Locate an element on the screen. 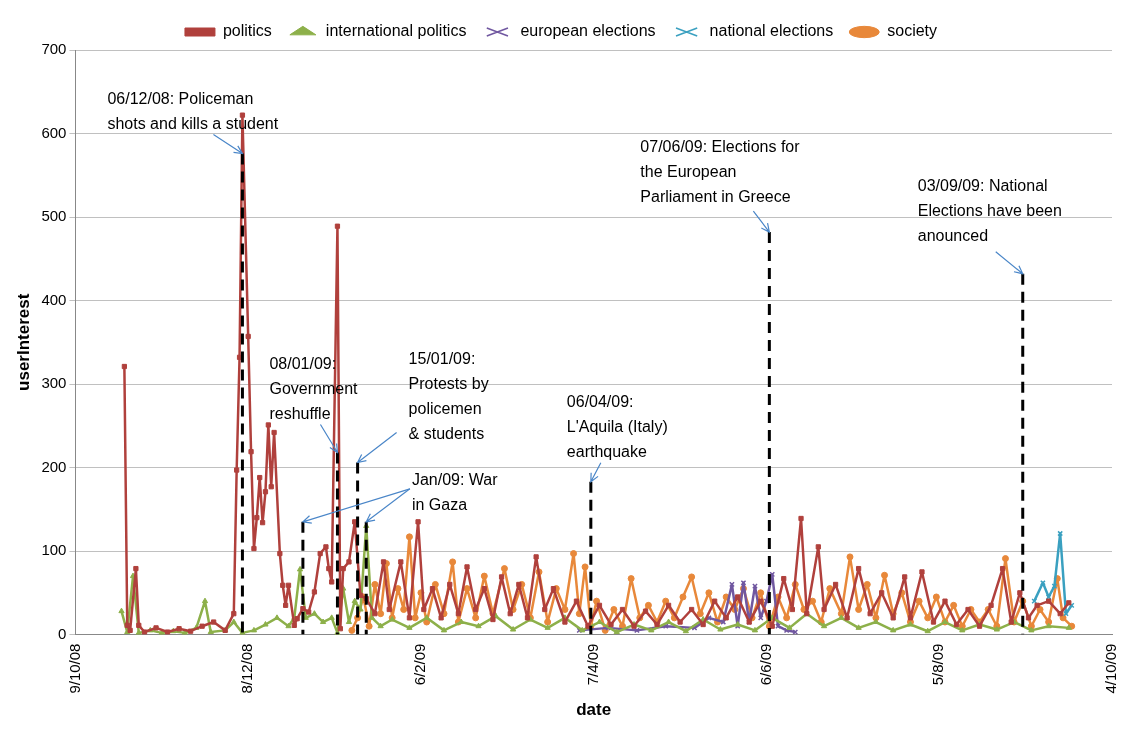  x-axis-title: date is located at coordinates (594, 710).